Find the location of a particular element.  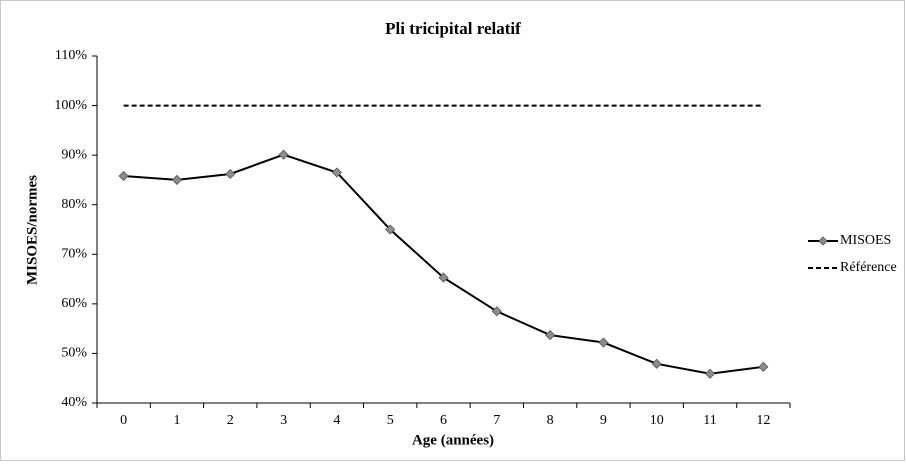

y-tick-label: 110% is located at coordinates (71, 55).